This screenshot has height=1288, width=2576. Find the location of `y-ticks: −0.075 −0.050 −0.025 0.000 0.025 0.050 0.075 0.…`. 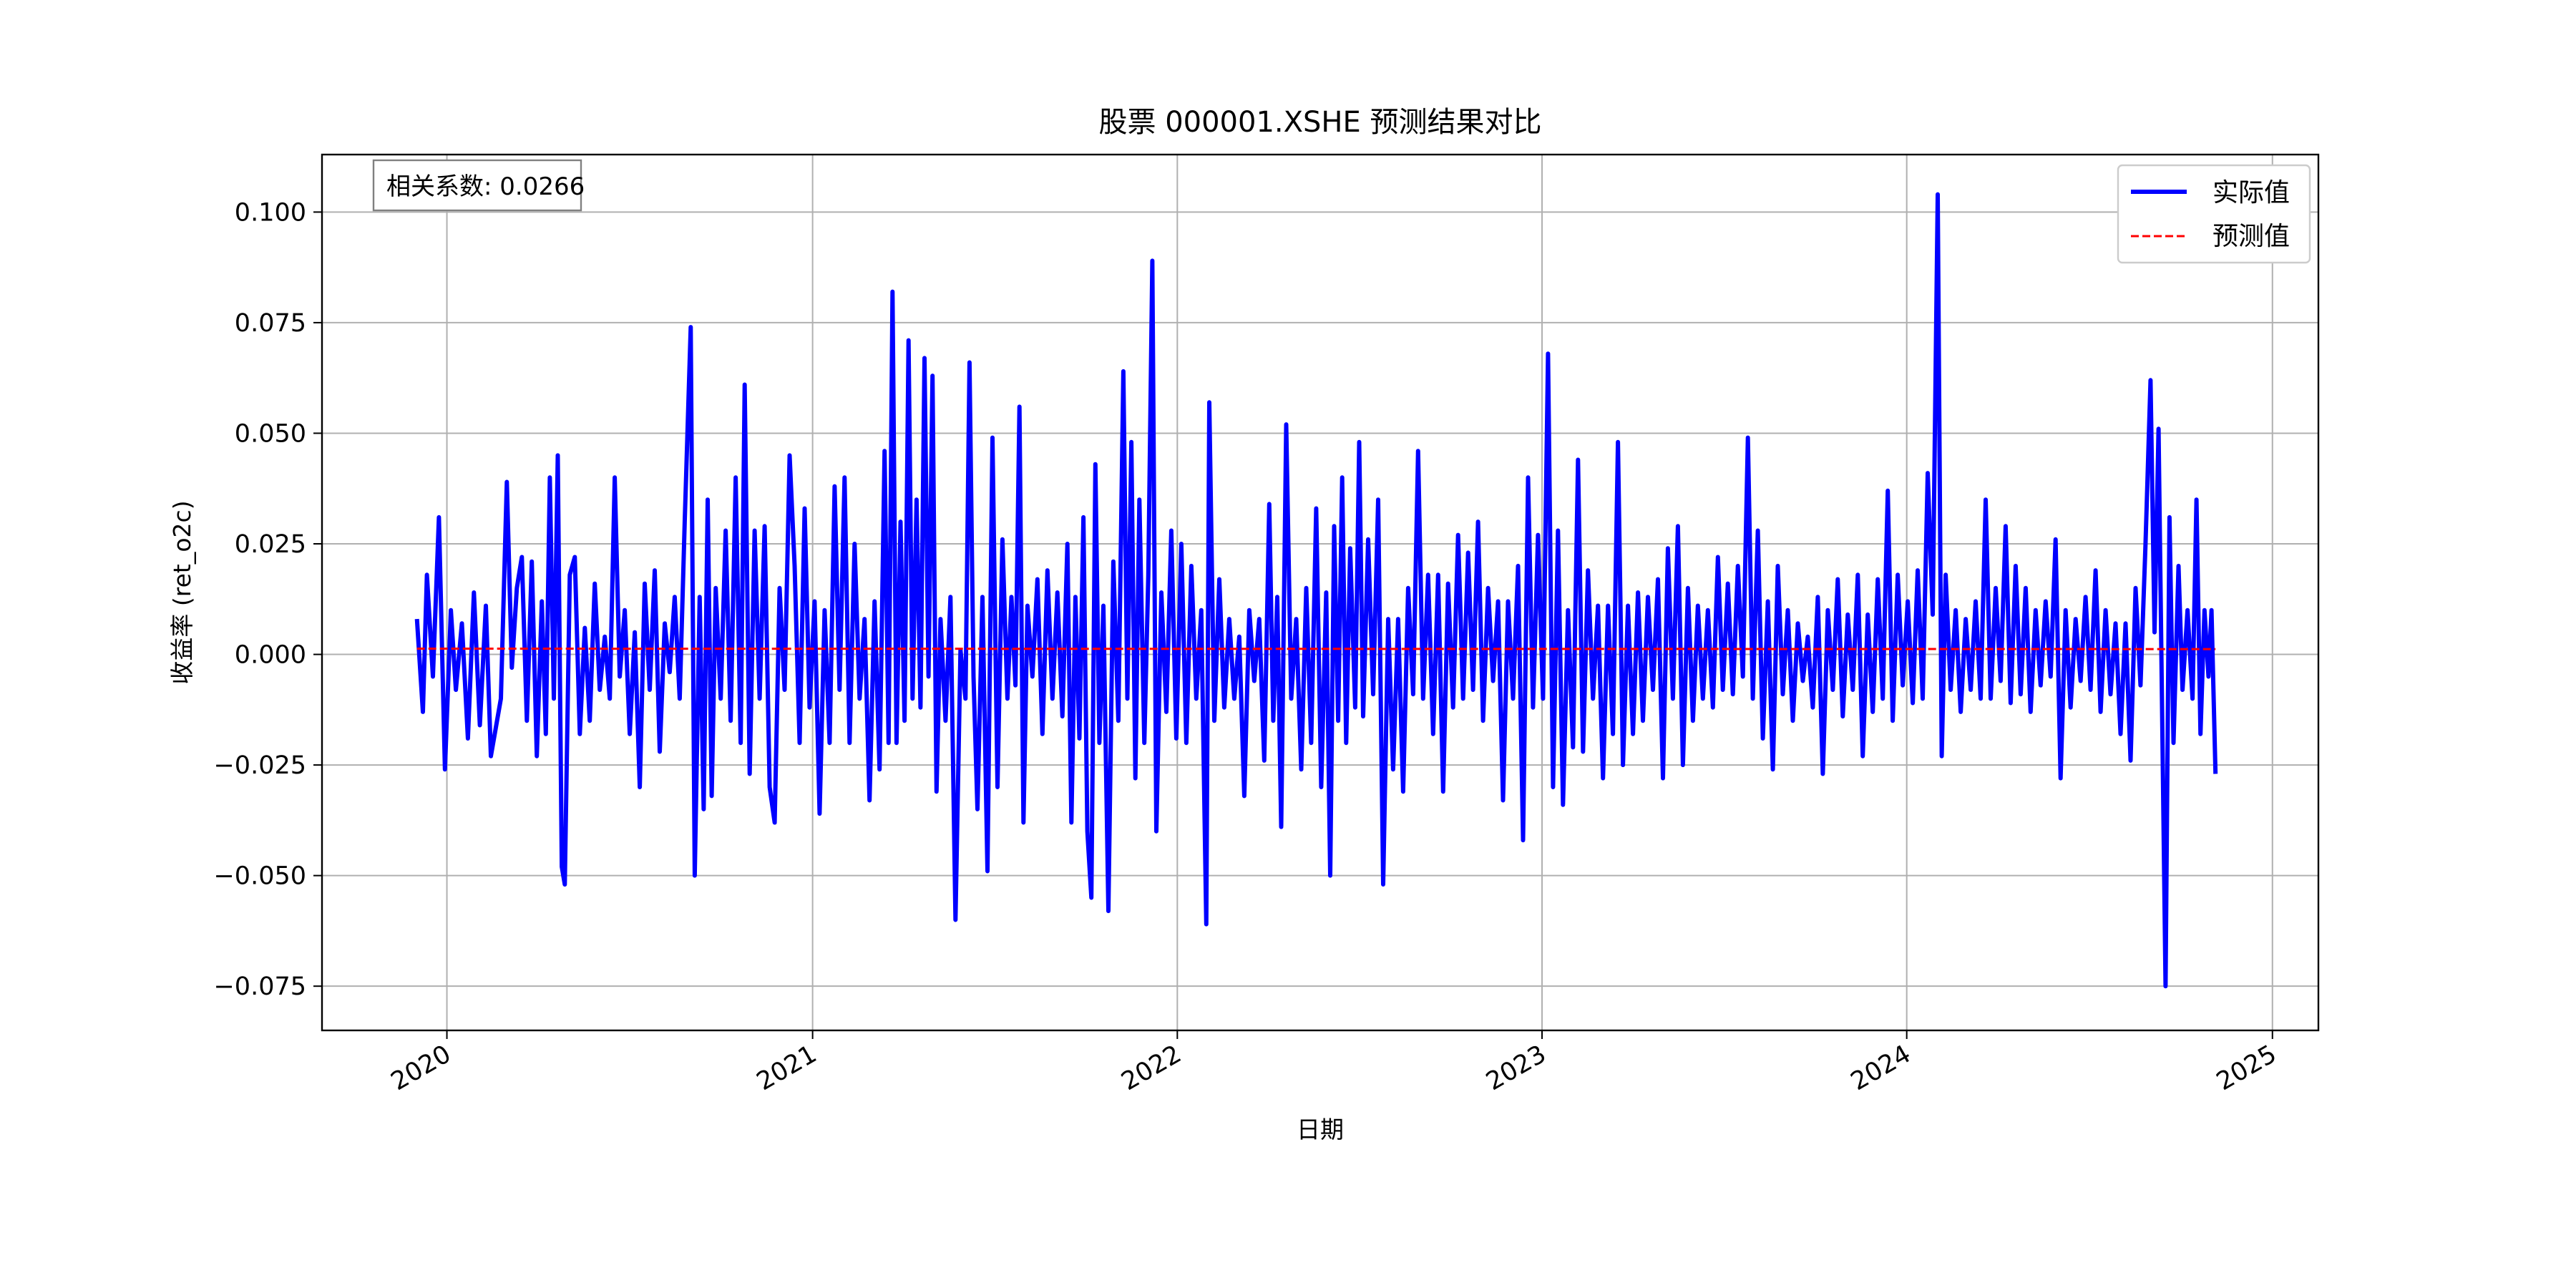

y-ticks: −0.075 −0.050 −0.025 0.000 0.025 0.050 0.075 0.… is located at coordinates (267, 599).